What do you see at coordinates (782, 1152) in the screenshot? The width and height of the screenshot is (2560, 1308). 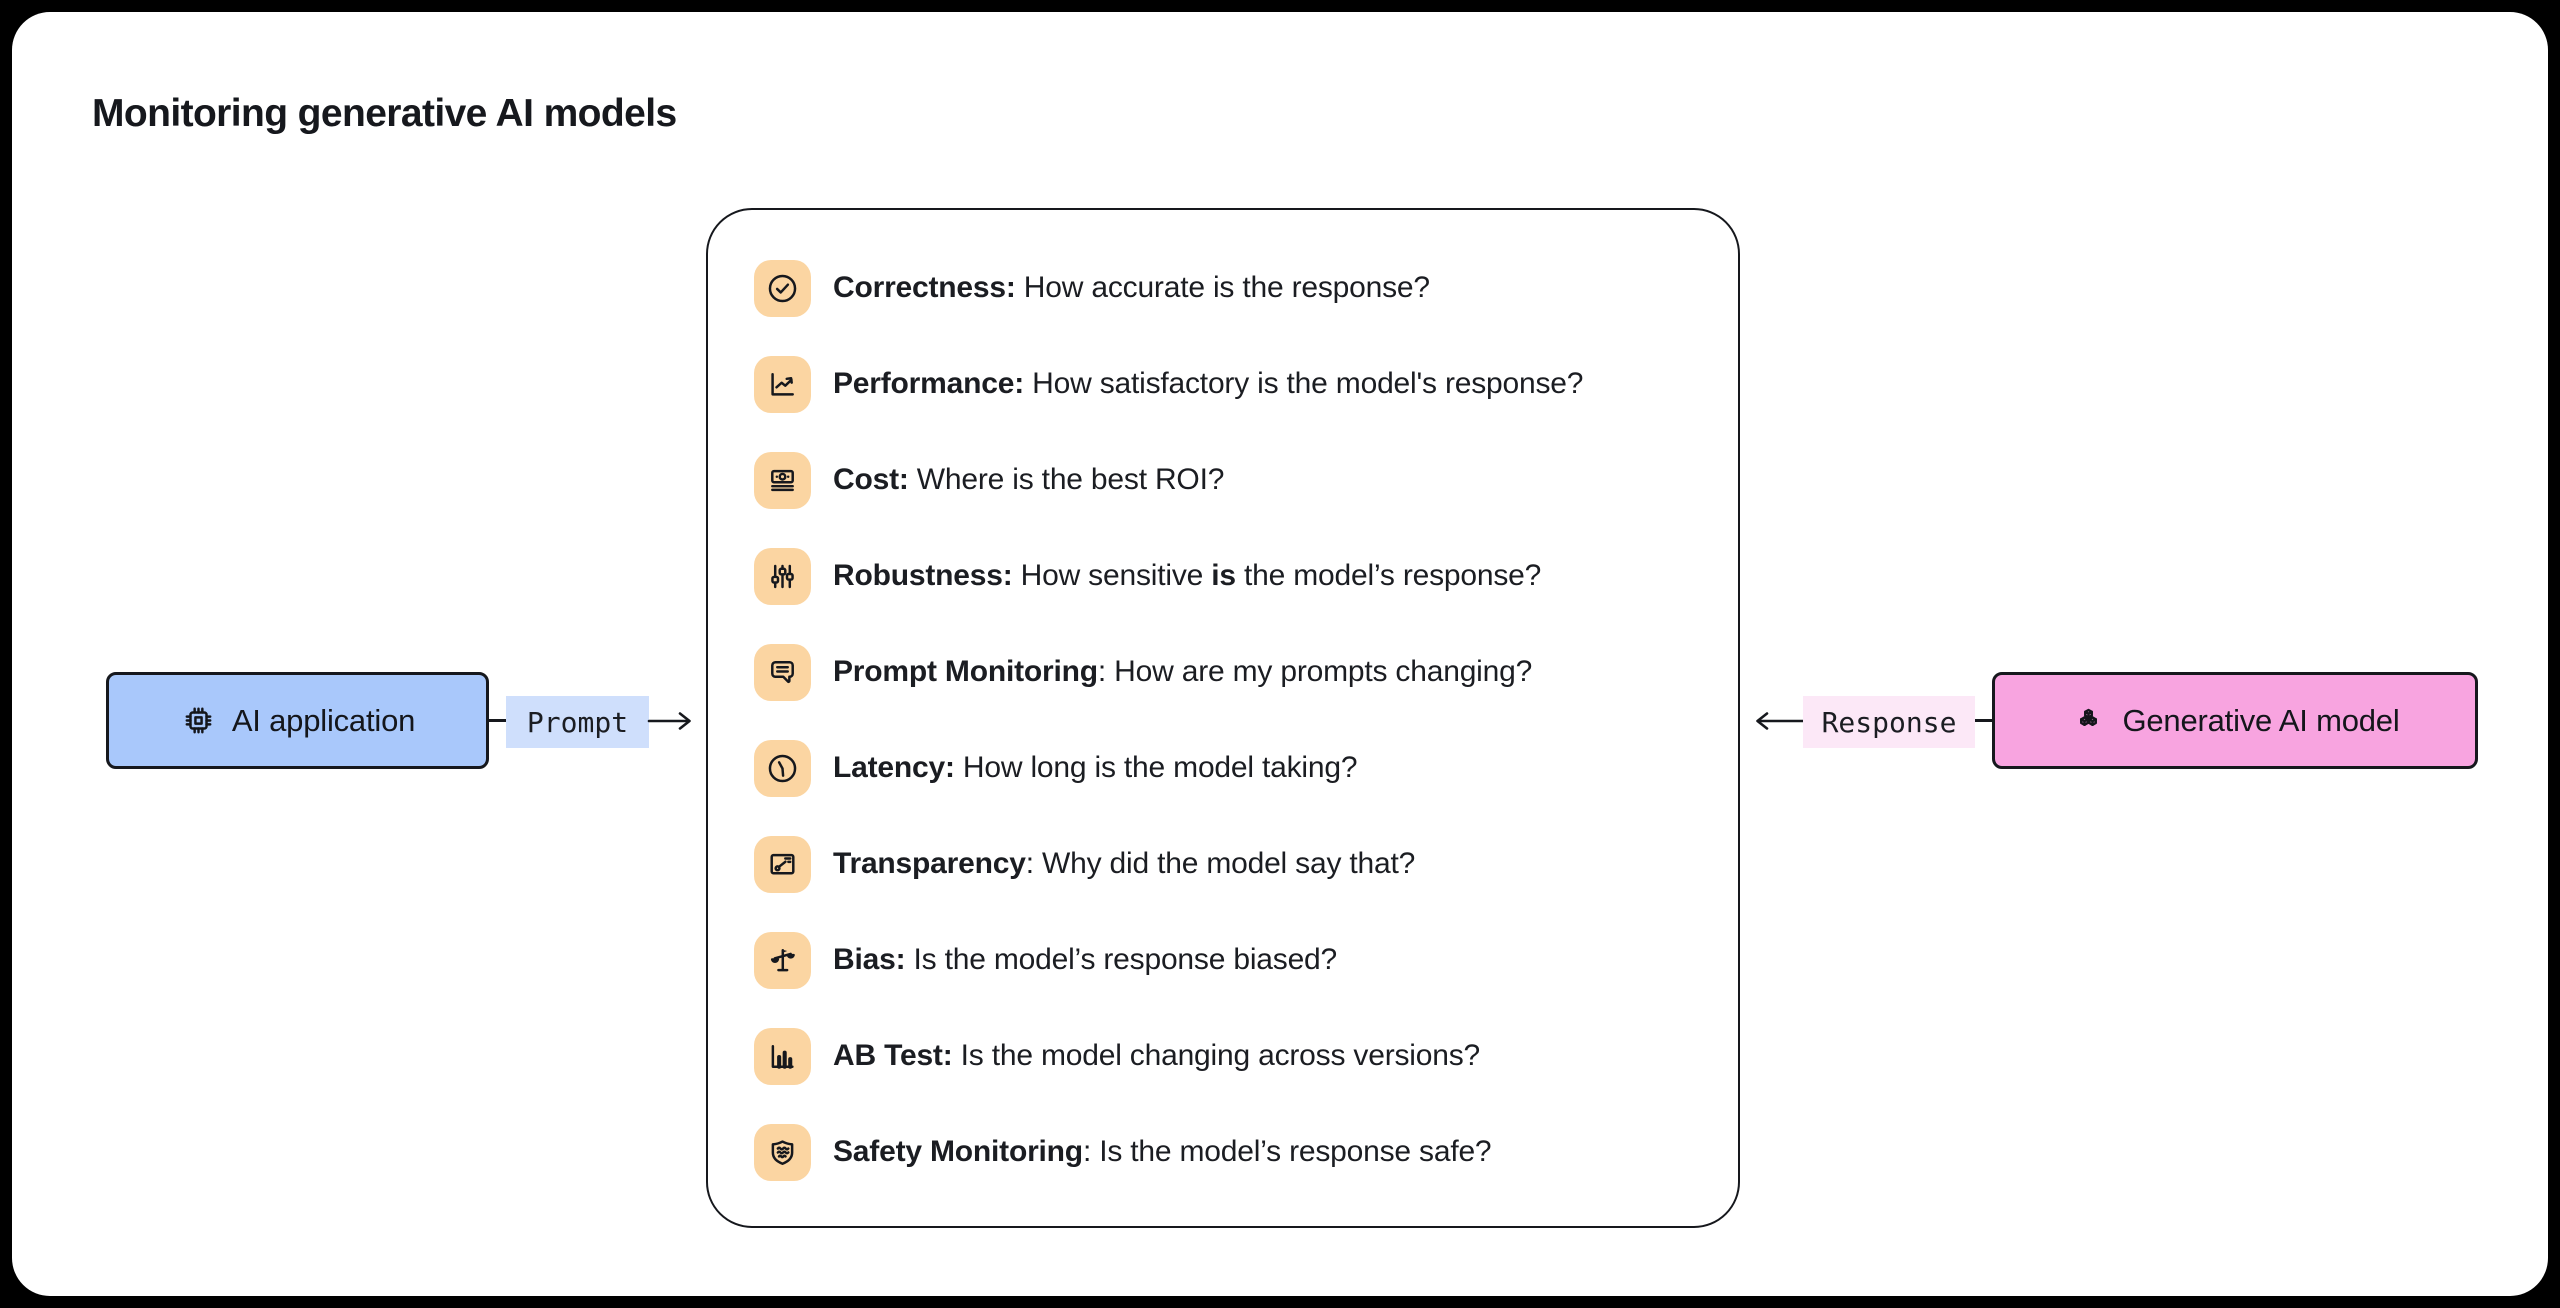 I see `shield-icon` at bounding box center [782, 1152].